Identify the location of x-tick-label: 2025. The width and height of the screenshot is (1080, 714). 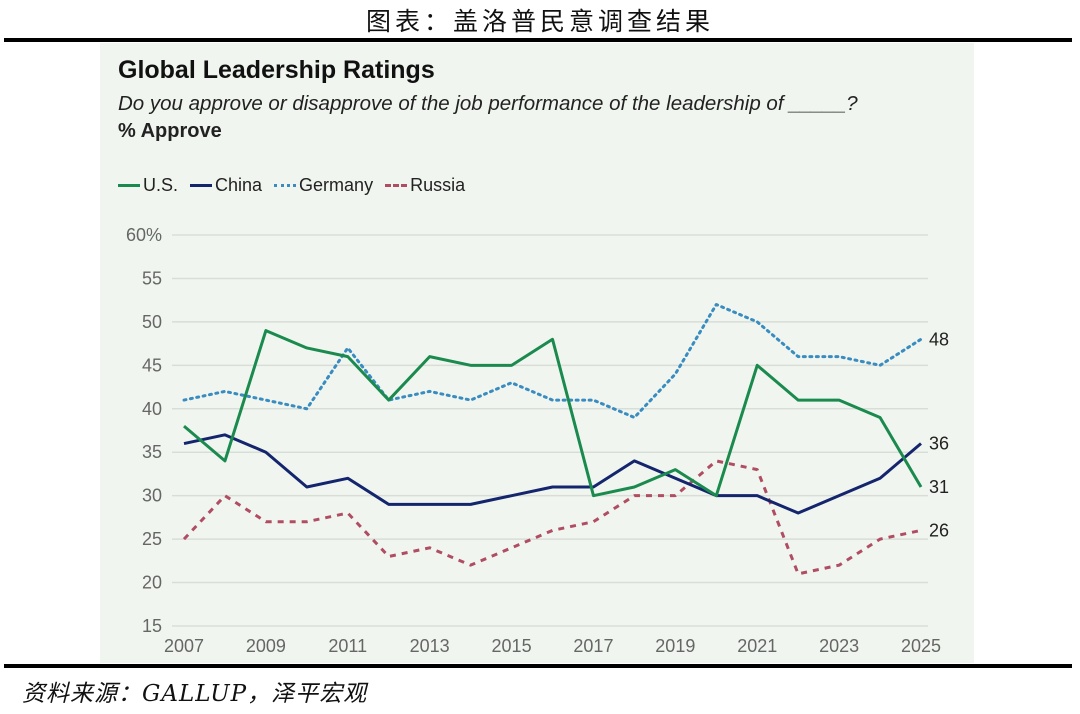
(921, 646).